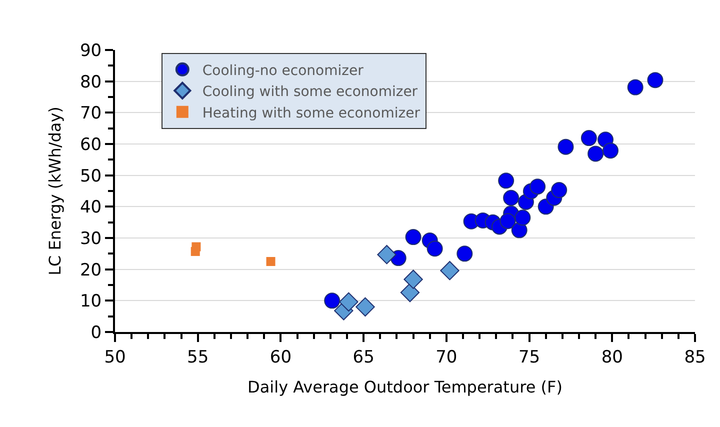  Describe the element at coordinates (529, 357) in the screenshot. I see `x-tick-label: 75` at that location.